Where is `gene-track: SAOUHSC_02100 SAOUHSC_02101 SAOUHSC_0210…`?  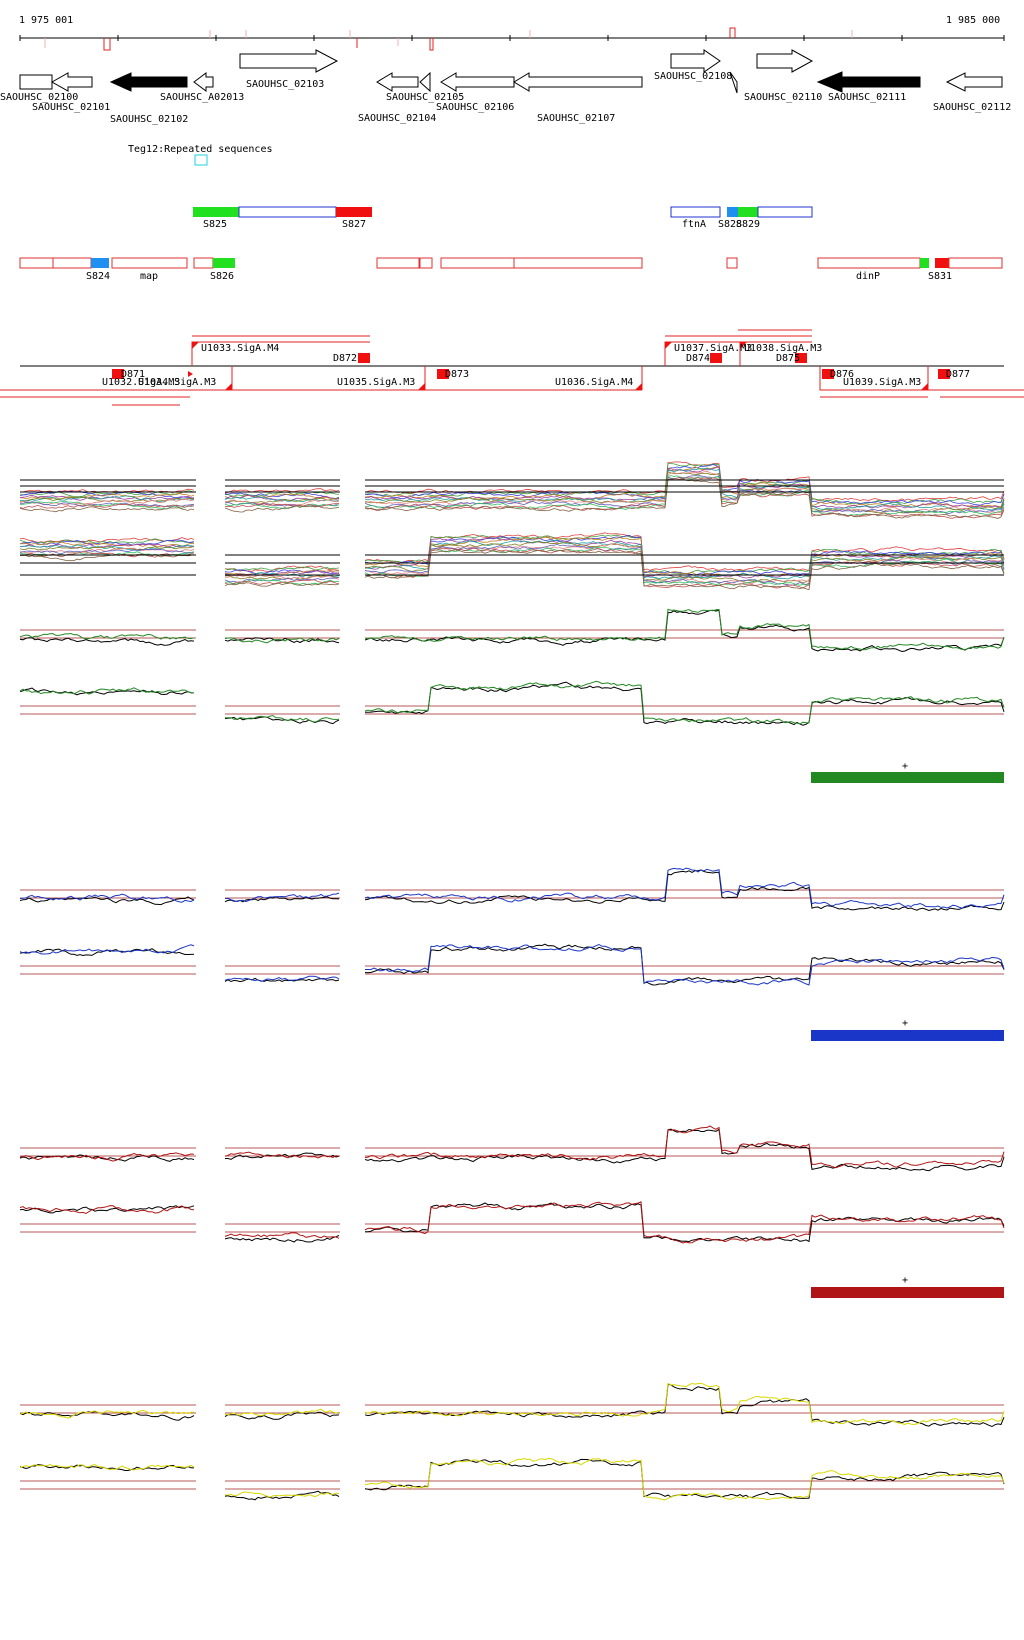 gene-track: SAOUHSC_02100 SAOUHSC_02101 SAOUHSC_0210… is located at coordinates (505, 87).